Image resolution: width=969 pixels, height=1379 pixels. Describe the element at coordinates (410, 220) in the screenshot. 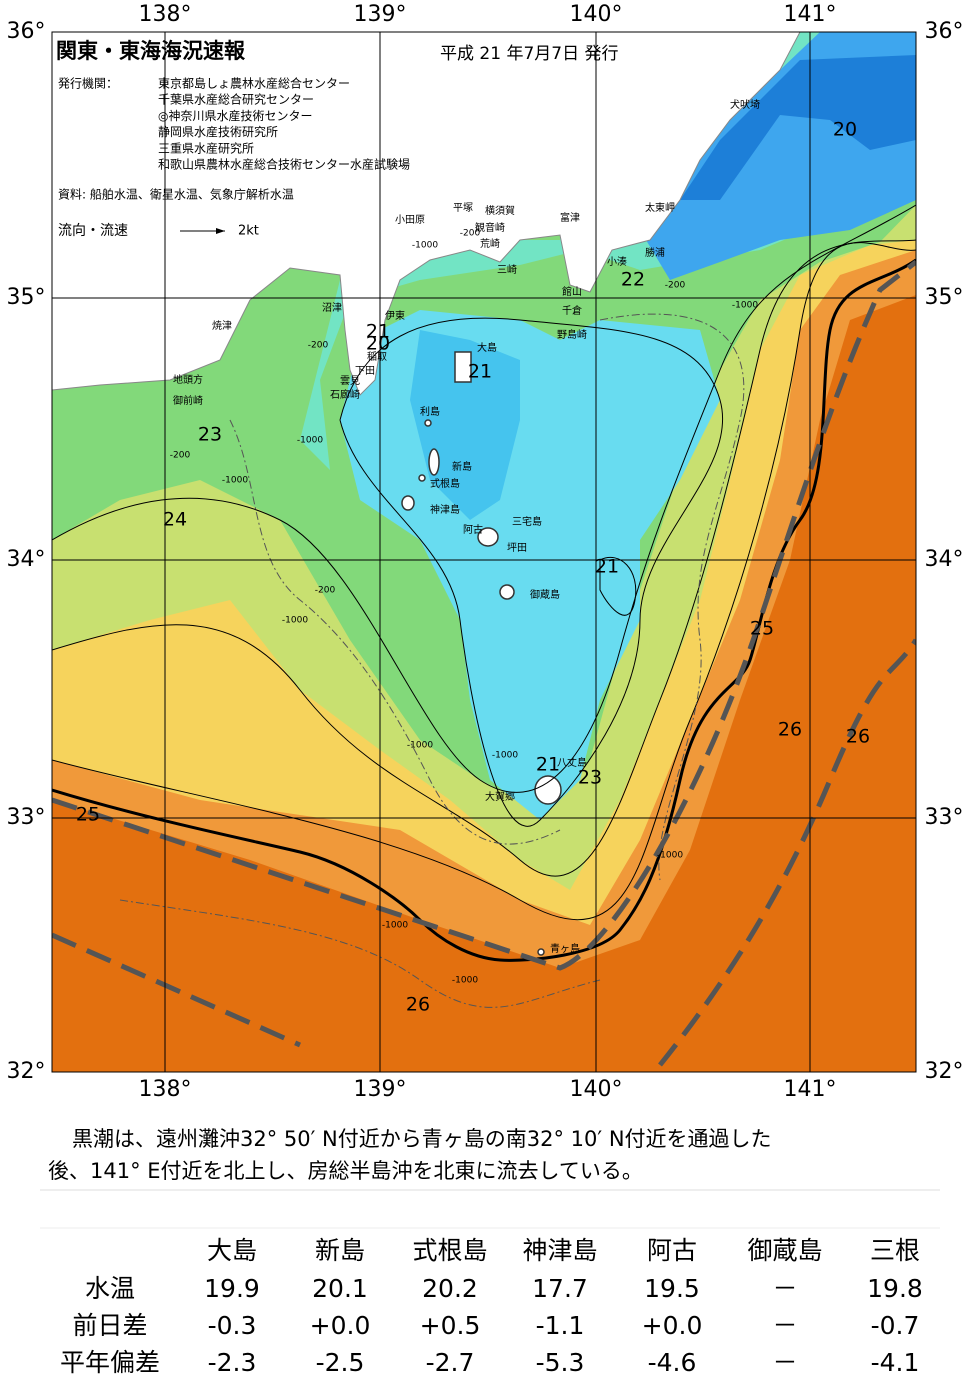

I see `place-name: 小田原` at that location.